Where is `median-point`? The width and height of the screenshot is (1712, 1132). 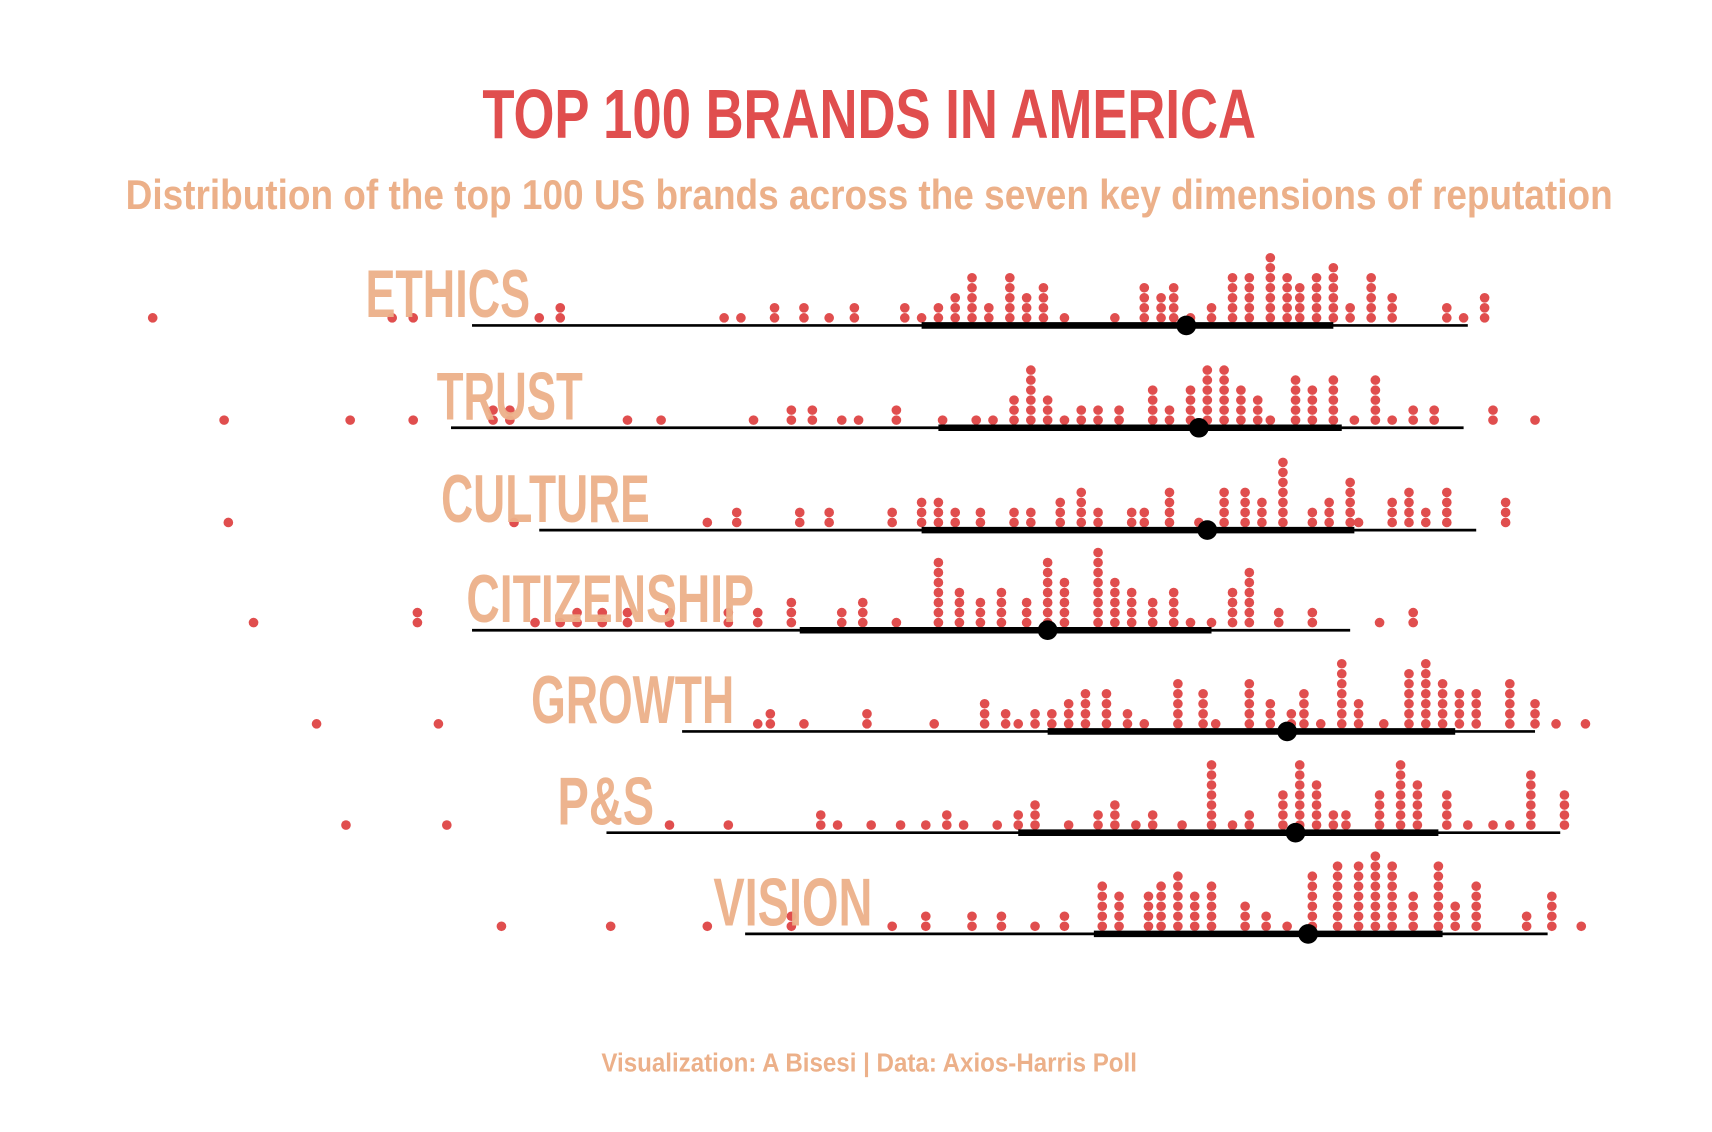
median-point is located at coordinates (1207, 530).